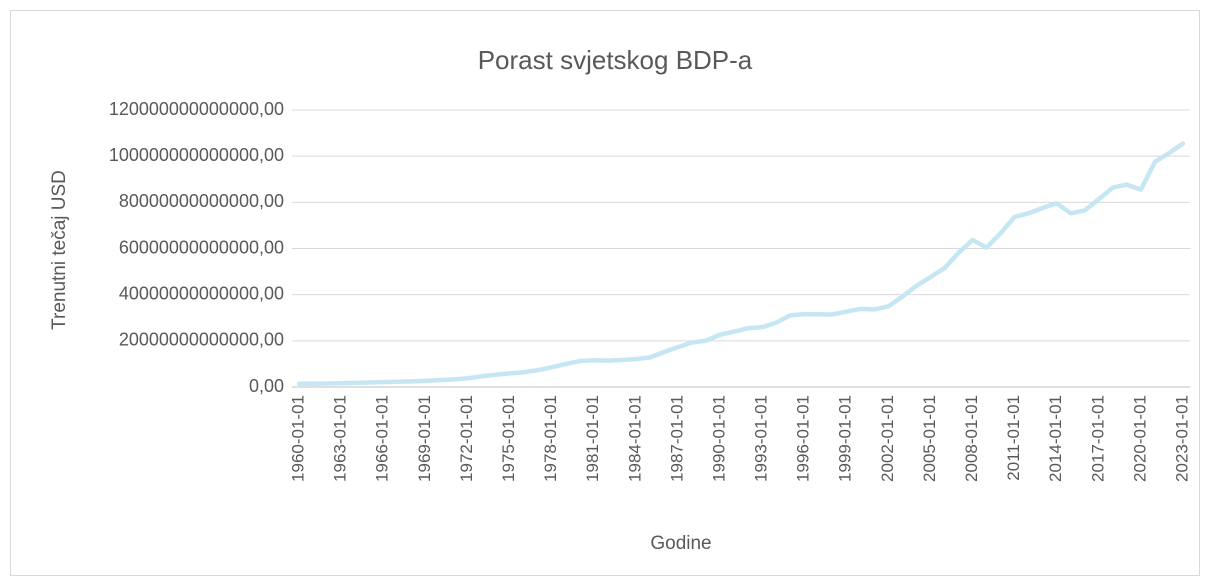 The height and width of the screenshot is (581, 1210). What do you see at coordinates (266, 386) in the screenshot?
I see `y-tick-label: 0,00` at bounding box center [266, 386].